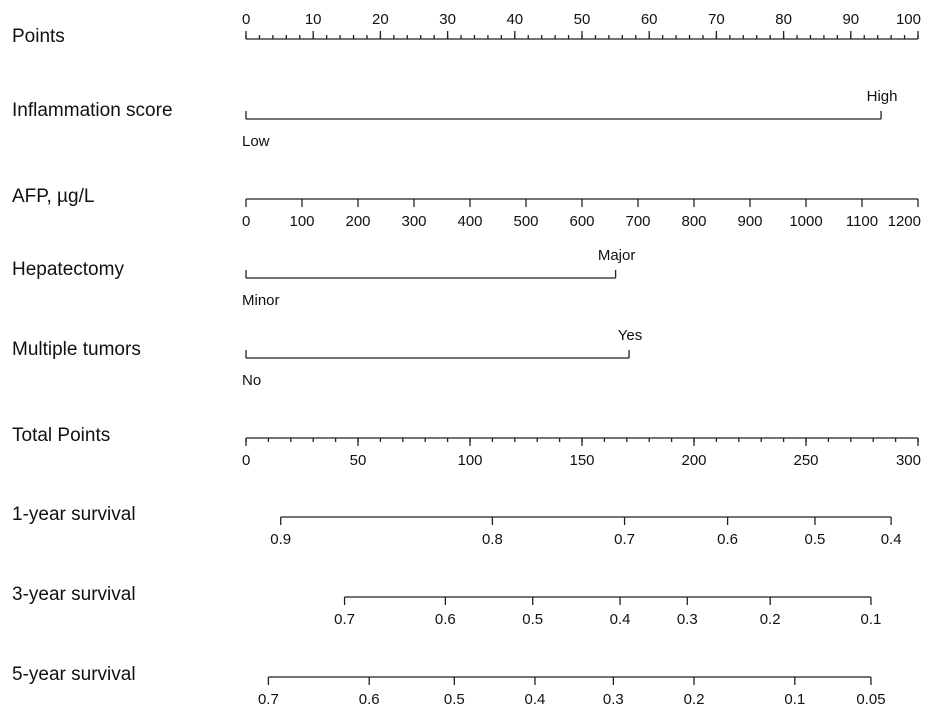  What do you see at coordinates (469, 221) in the screenshot?
I see `tick-label: 400` at bounding box center [469, 221].